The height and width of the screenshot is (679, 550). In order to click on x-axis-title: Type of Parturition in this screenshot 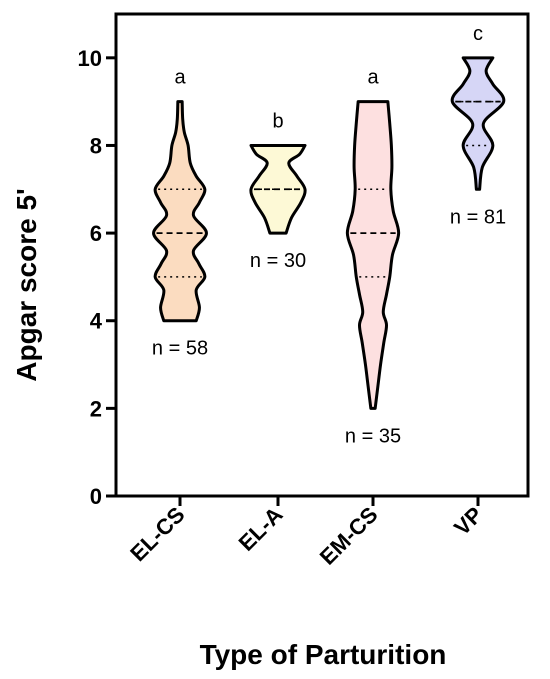, I will do `click(323, 654)`.